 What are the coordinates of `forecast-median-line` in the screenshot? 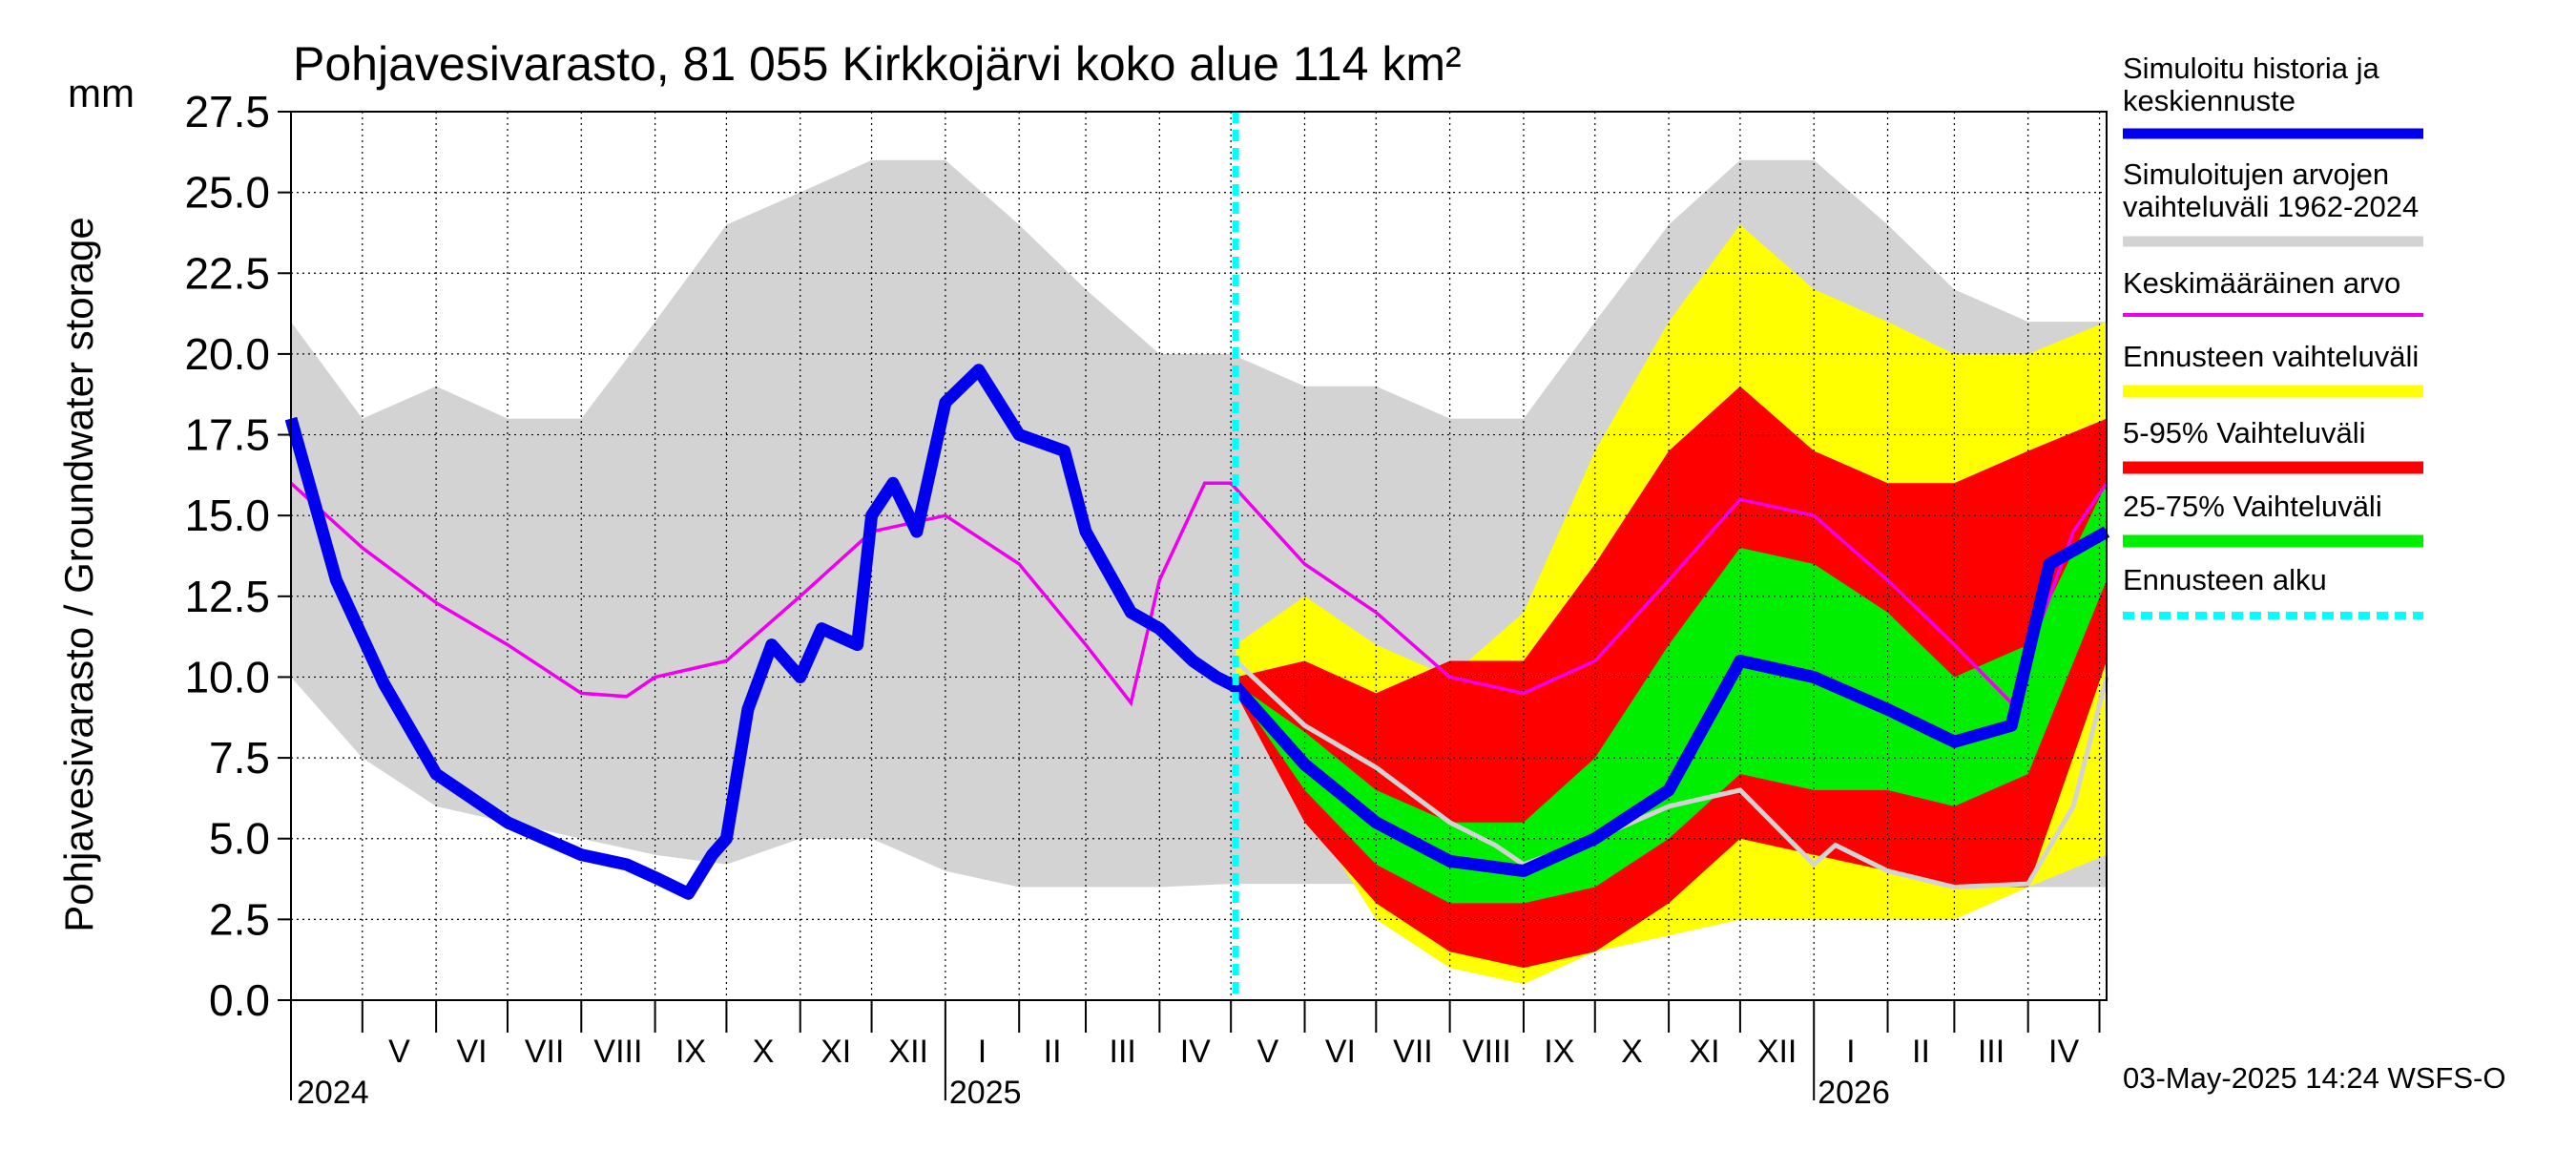 It's located at (1670, 702).